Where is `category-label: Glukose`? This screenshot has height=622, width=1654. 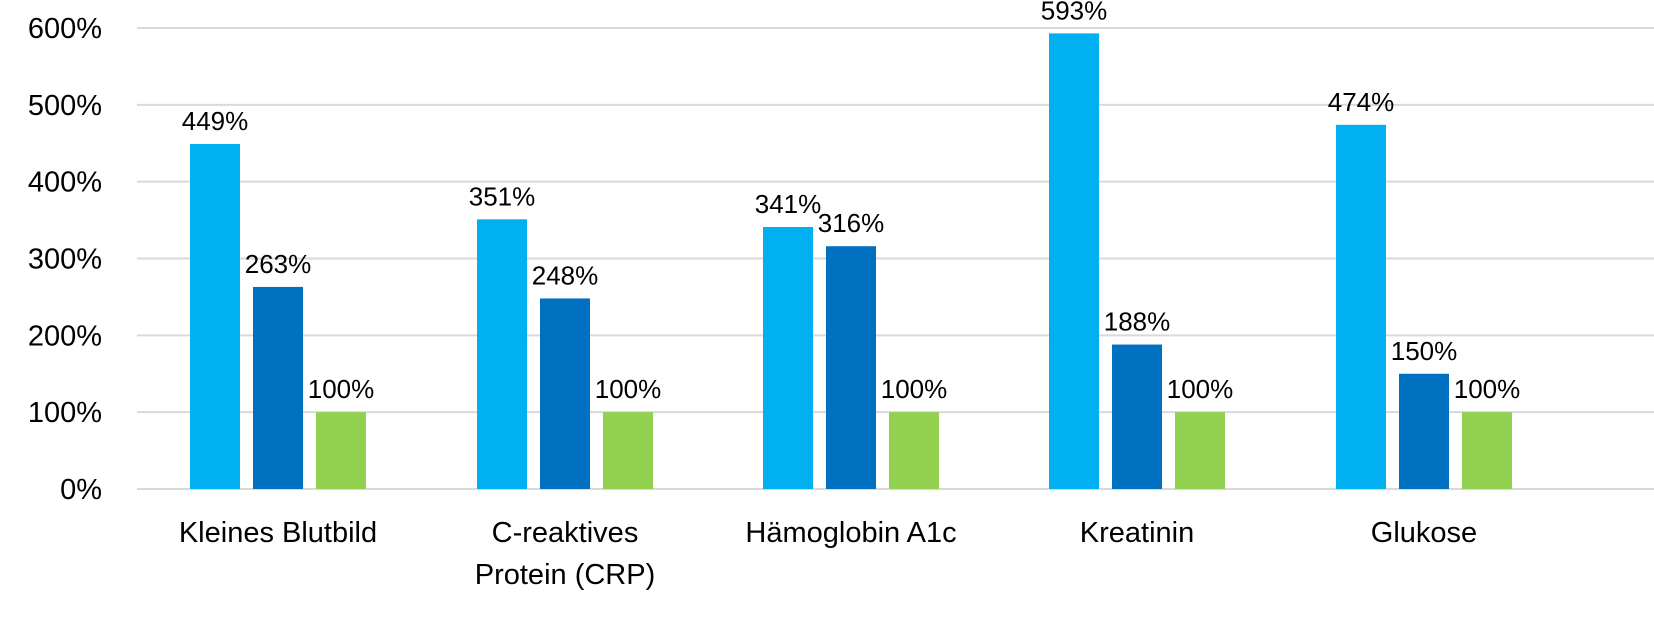 category-label: Glukose is located at coordinates (1424, 533).